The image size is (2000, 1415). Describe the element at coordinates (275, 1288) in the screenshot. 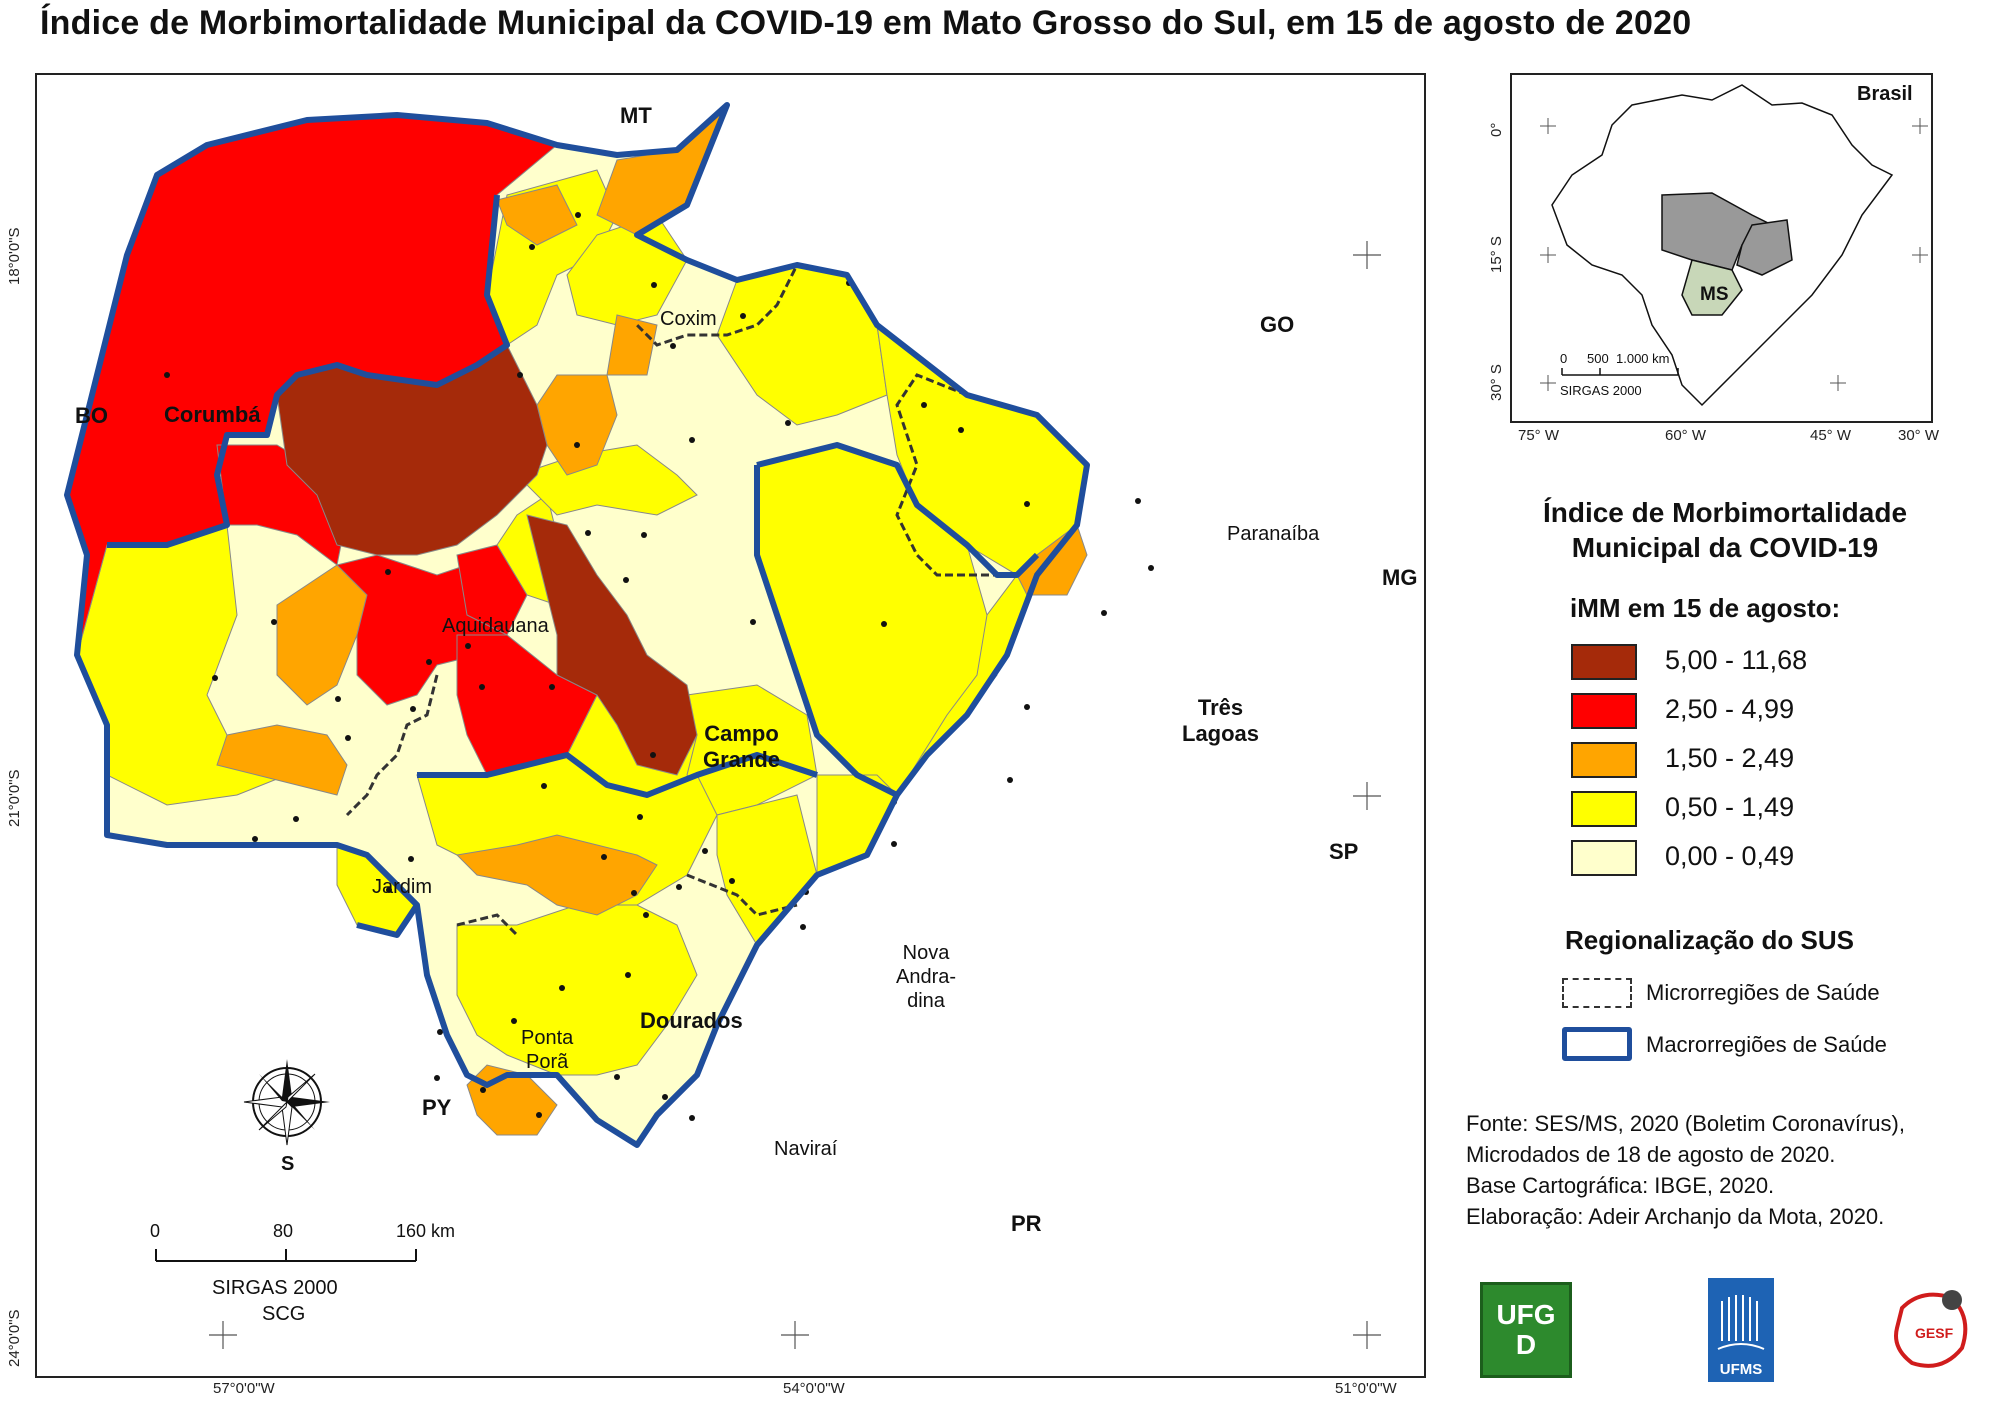

I see `scalebar-crs: SIRGAS 2000` at that location.